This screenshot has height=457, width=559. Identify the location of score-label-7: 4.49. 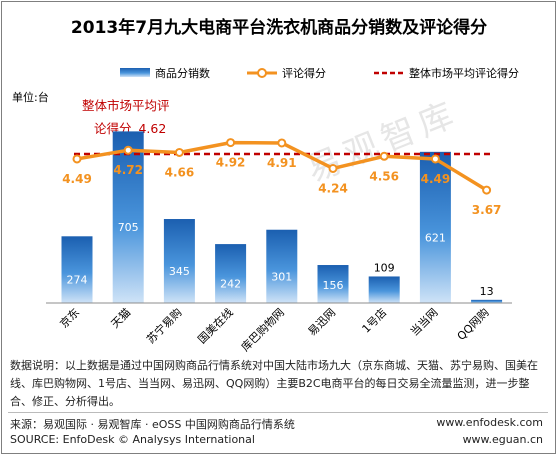
(436, 179).